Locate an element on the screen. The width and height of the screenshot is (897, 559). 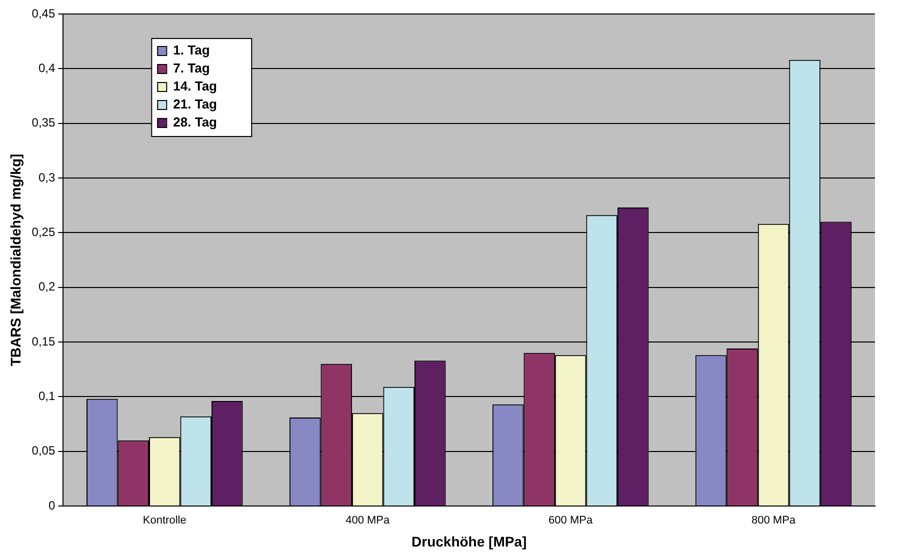
x-tick-label: Kontrolle is located at coordinates (164, 520).